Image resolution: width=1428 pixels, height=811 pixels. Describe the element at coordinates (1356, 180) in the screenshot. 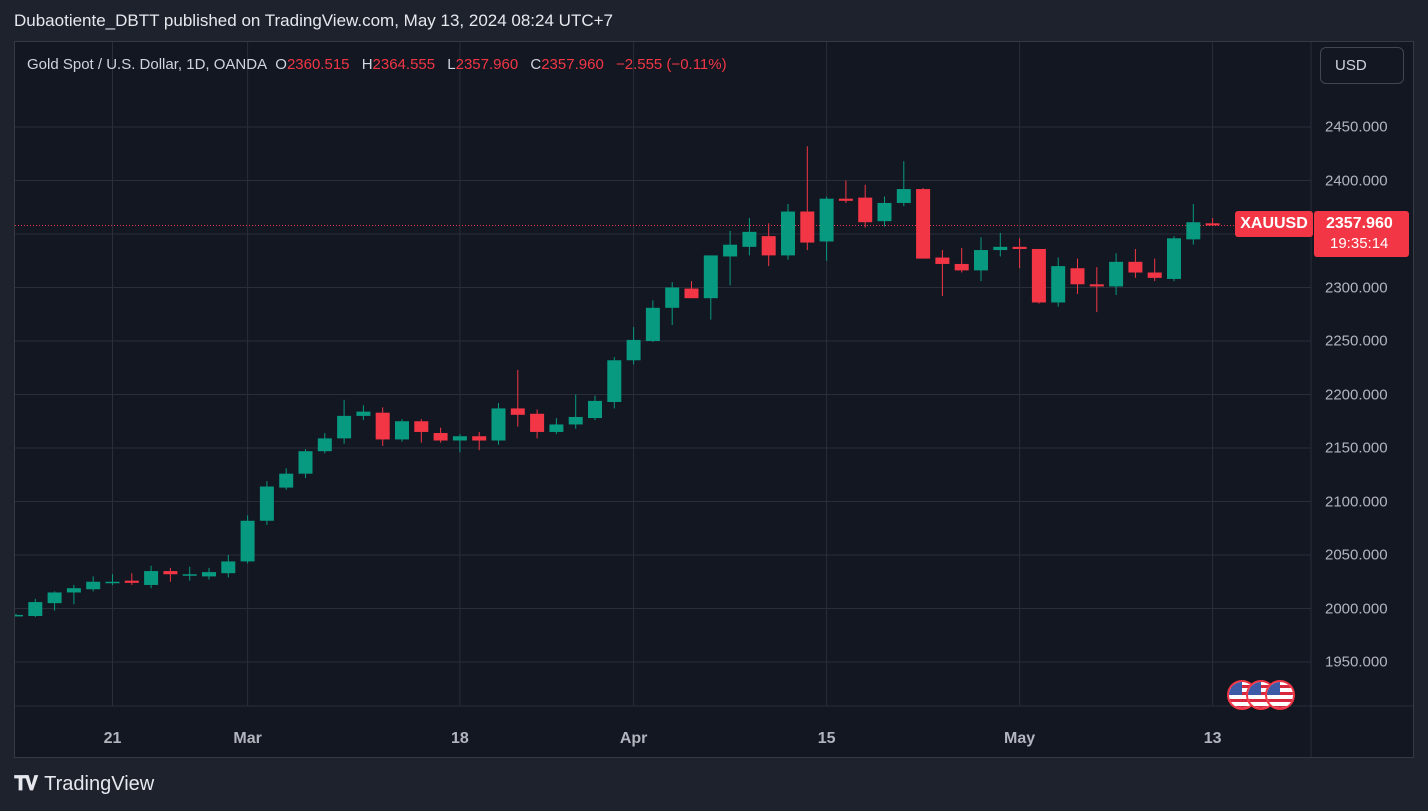

I see `price-tick-label: 2400.000` at that location.